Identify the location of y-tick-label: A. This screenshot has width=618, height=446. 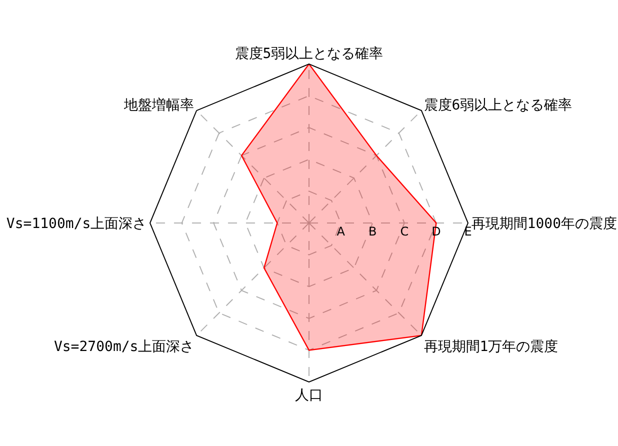
(341, 231).